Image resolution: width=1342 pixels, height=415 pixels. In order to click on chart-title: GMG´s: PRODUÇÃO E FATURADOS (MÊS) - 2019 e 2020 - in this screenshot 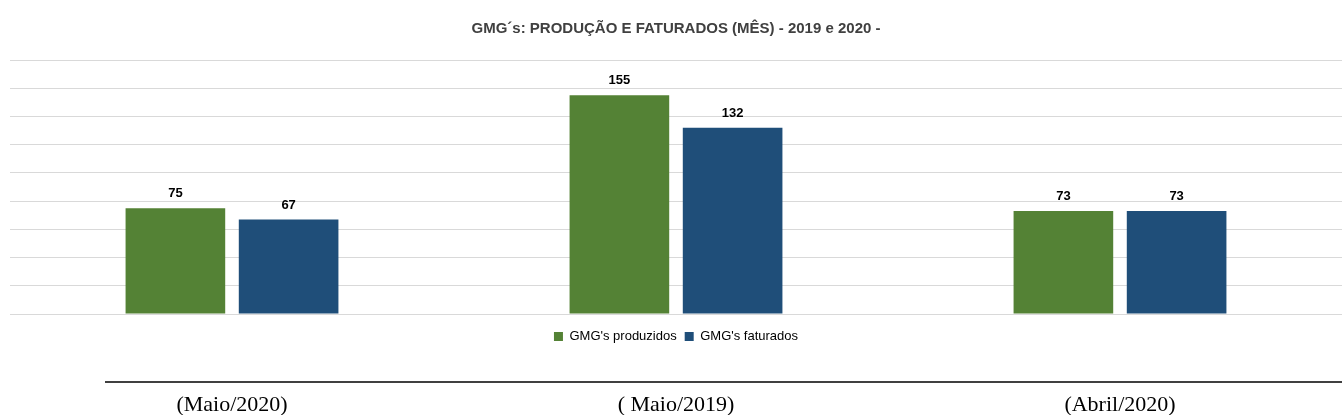, I will do `click(676, 28)`.